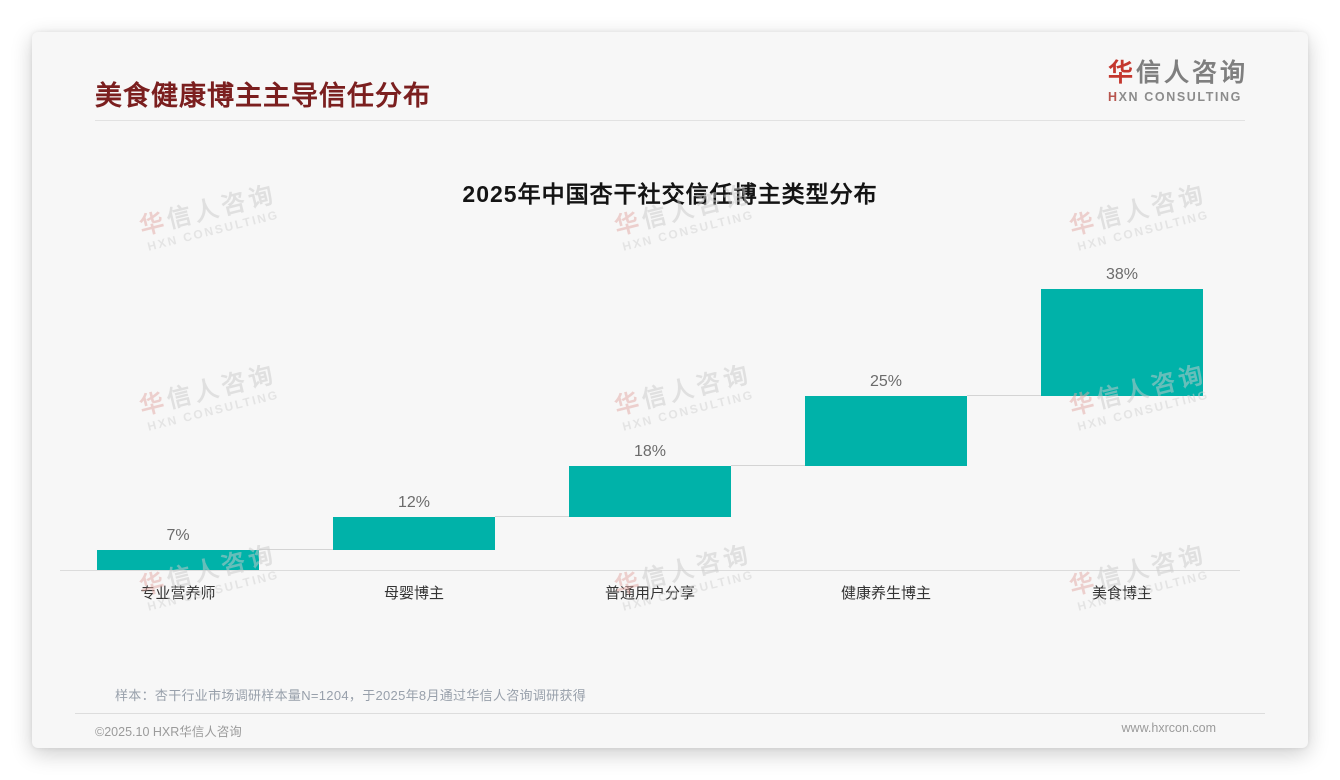 This screenshot has height=780, width=1340. I want to click on page-title: 美食健康博主主导信任分布, so click(263, 96).